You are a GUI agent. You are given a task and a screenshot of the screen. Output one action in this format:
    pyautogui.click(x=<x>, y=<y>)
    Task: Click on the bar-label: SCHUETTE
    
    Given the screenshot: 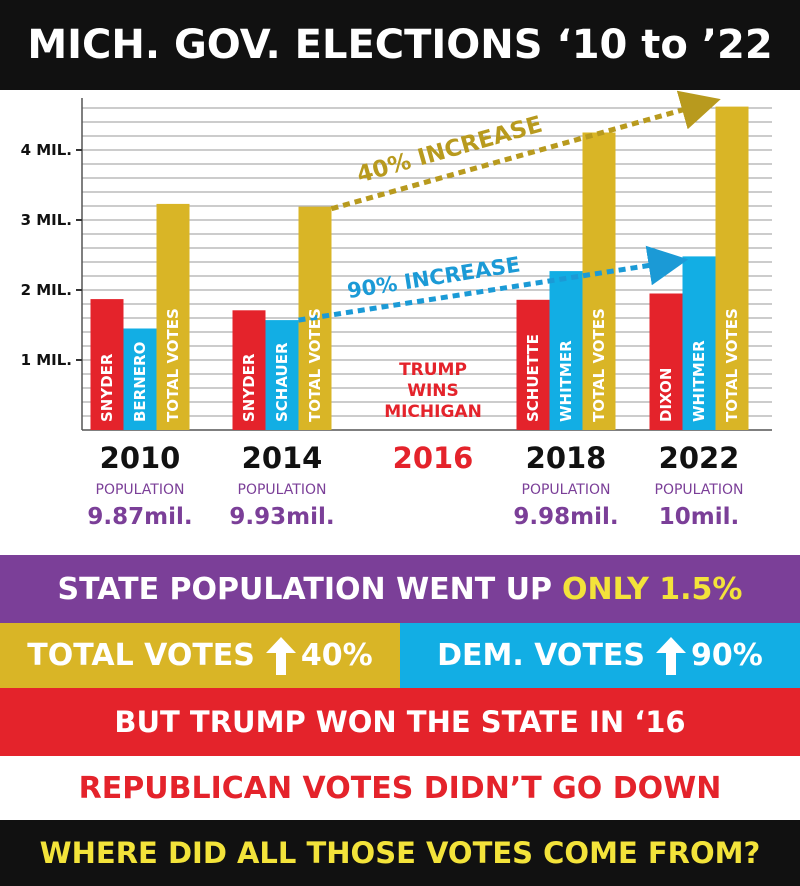 What is the action you would take?
    pyautogui.click(x=533, y=378)
    